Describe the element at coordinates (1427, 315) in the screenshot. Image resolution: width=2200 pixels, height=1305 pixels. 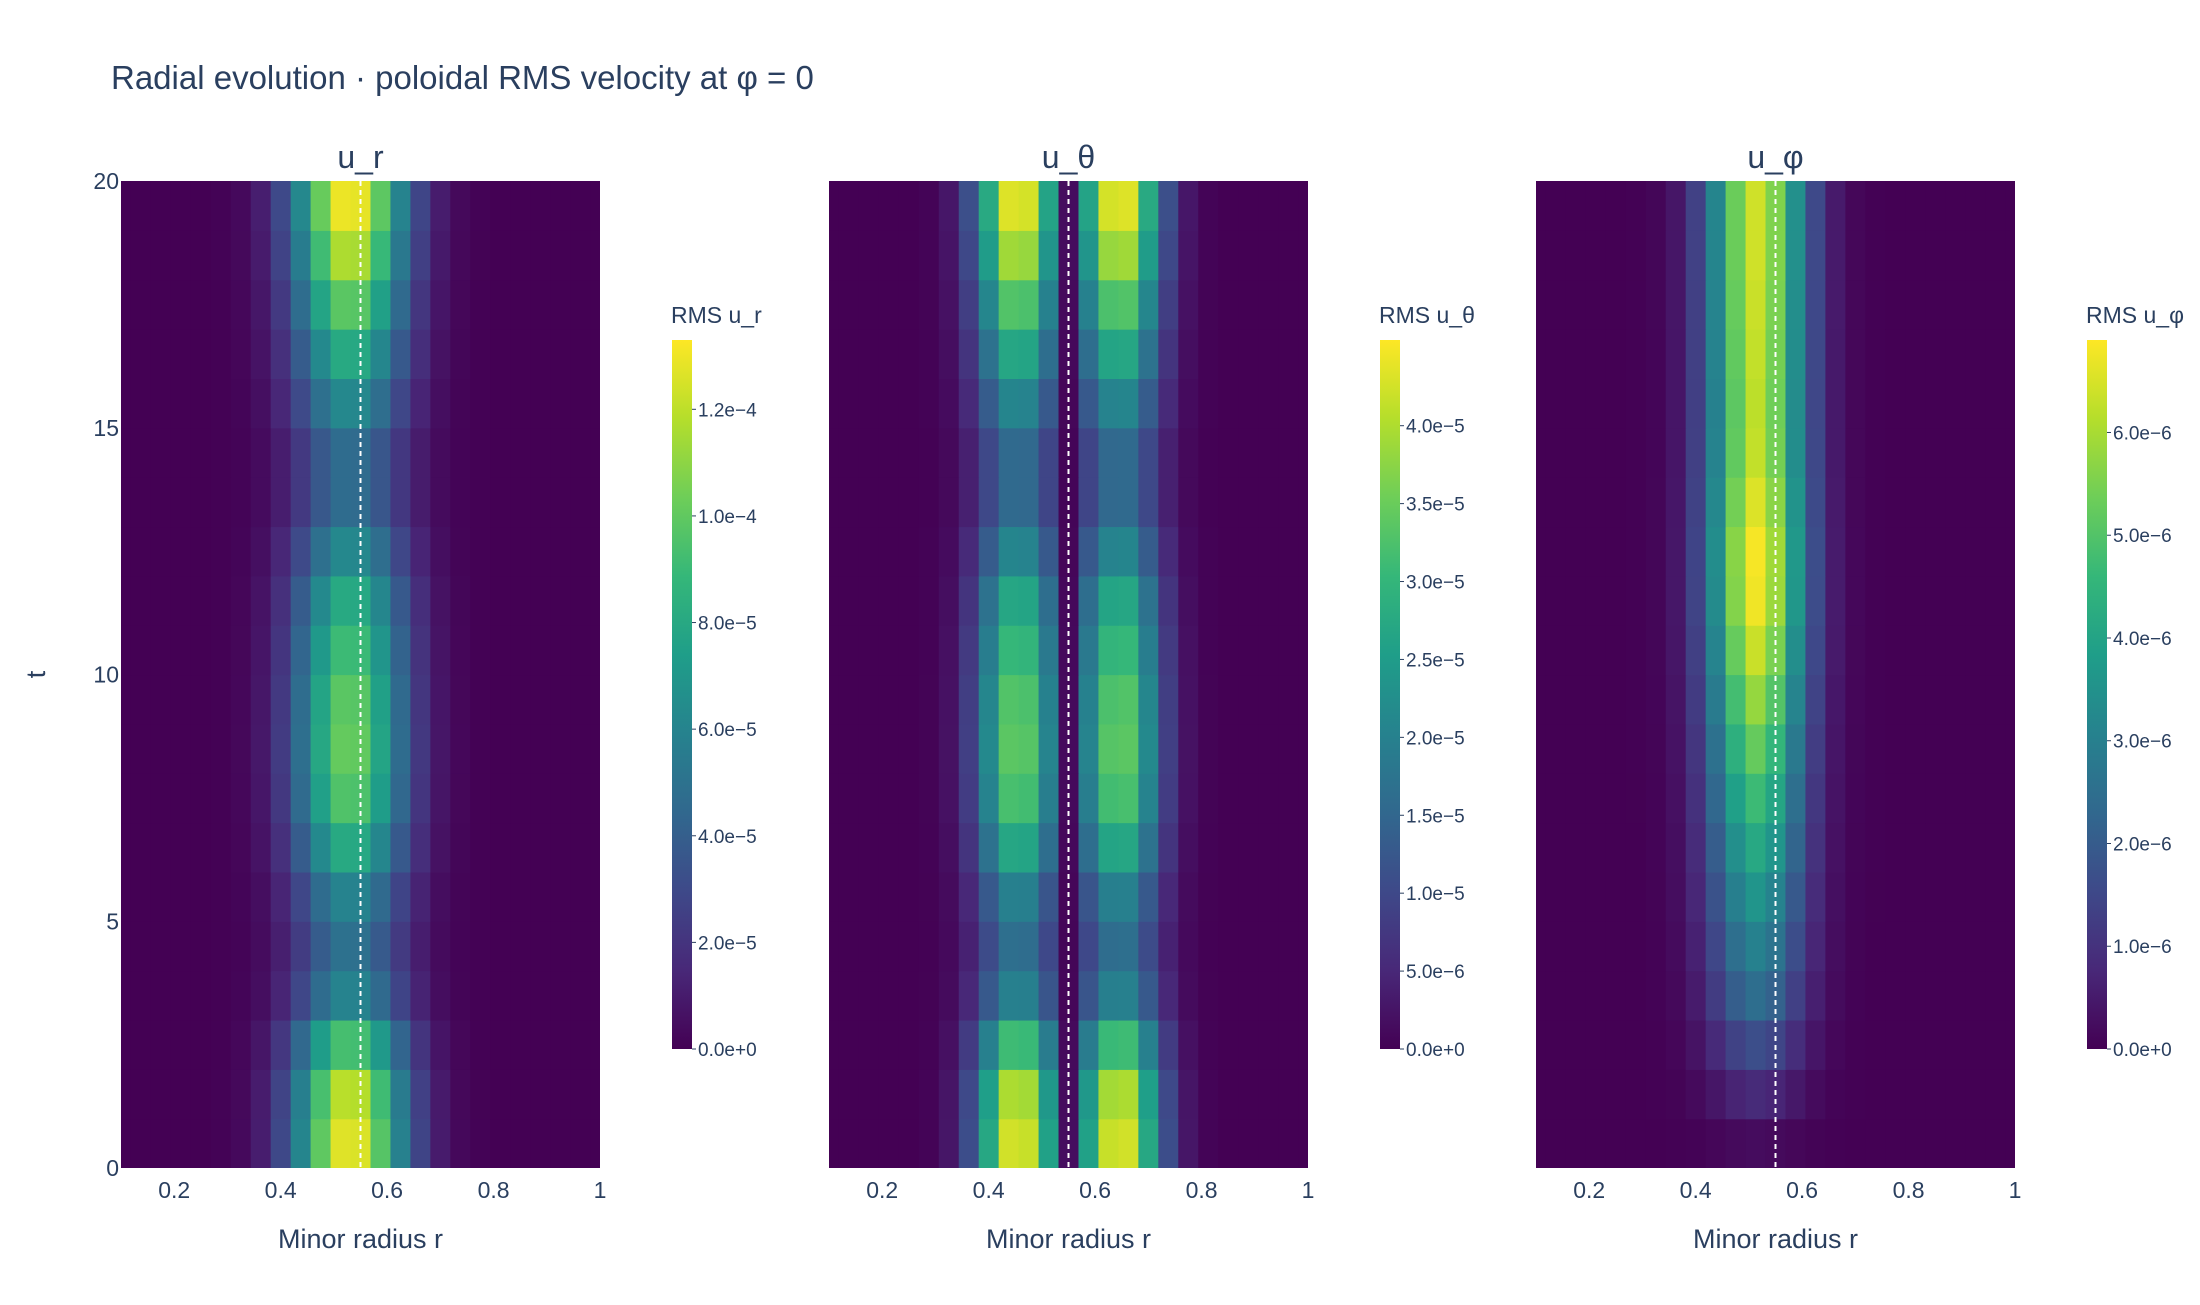
I see `colorbar-title: RMS u_θ` at that location.